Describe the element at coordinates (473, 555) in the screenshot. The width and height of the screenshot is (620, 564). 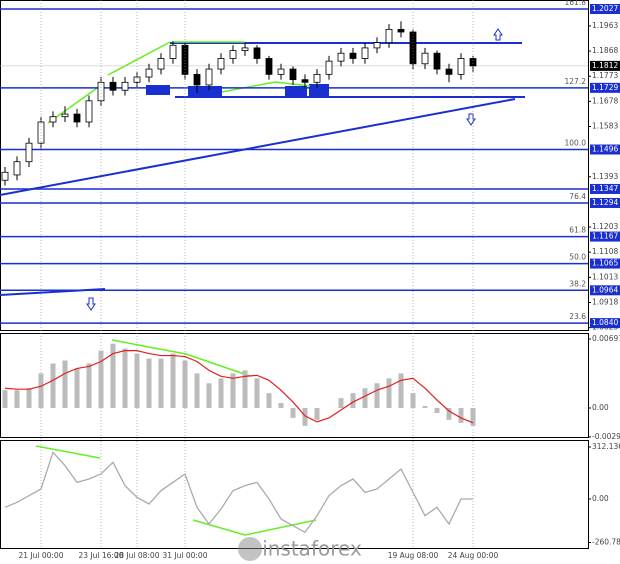
I see `x-tick-label: 24 Aug 00:00` at that location.